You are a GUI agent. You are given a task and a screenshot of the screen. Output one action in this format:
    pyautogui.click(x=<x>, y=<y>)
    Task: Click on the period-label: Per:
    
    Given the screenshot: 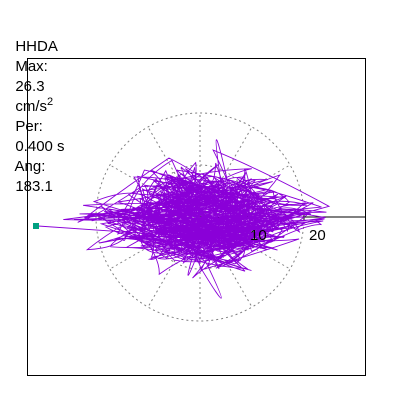 What is the action you would take?
    pyautogui.click(x=29, y=126)
    